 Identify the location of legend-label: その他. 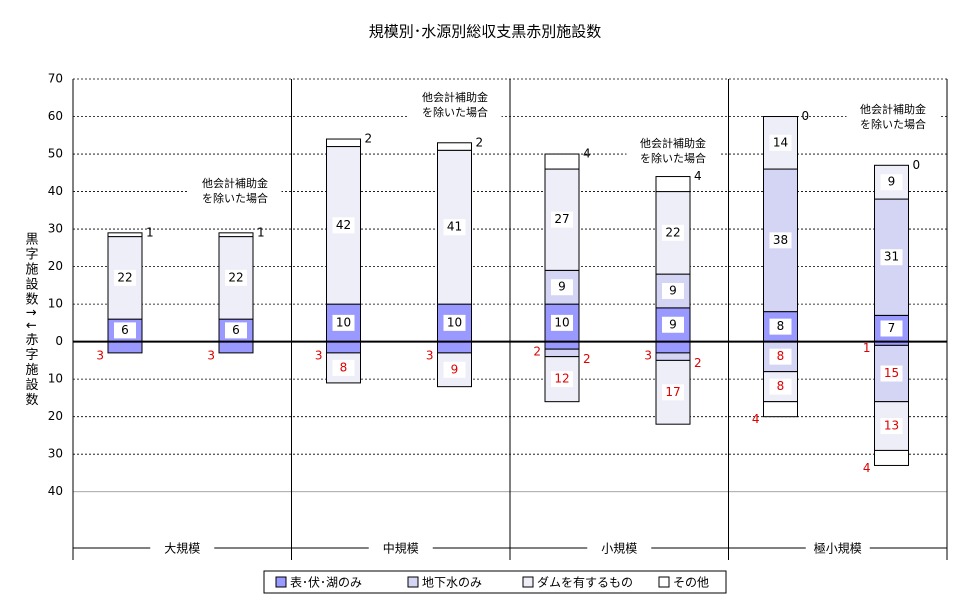
(691, 583).